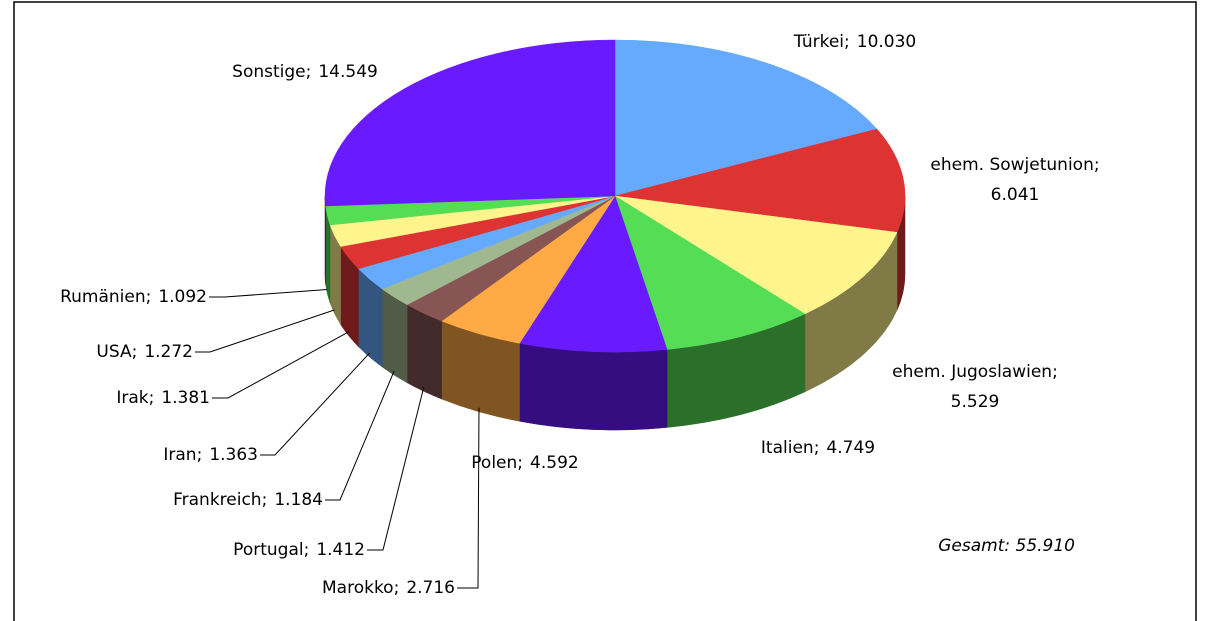  Describe the element at coordinates (179, 455) in the screenshot. I see `label-name: Iran` at that location.